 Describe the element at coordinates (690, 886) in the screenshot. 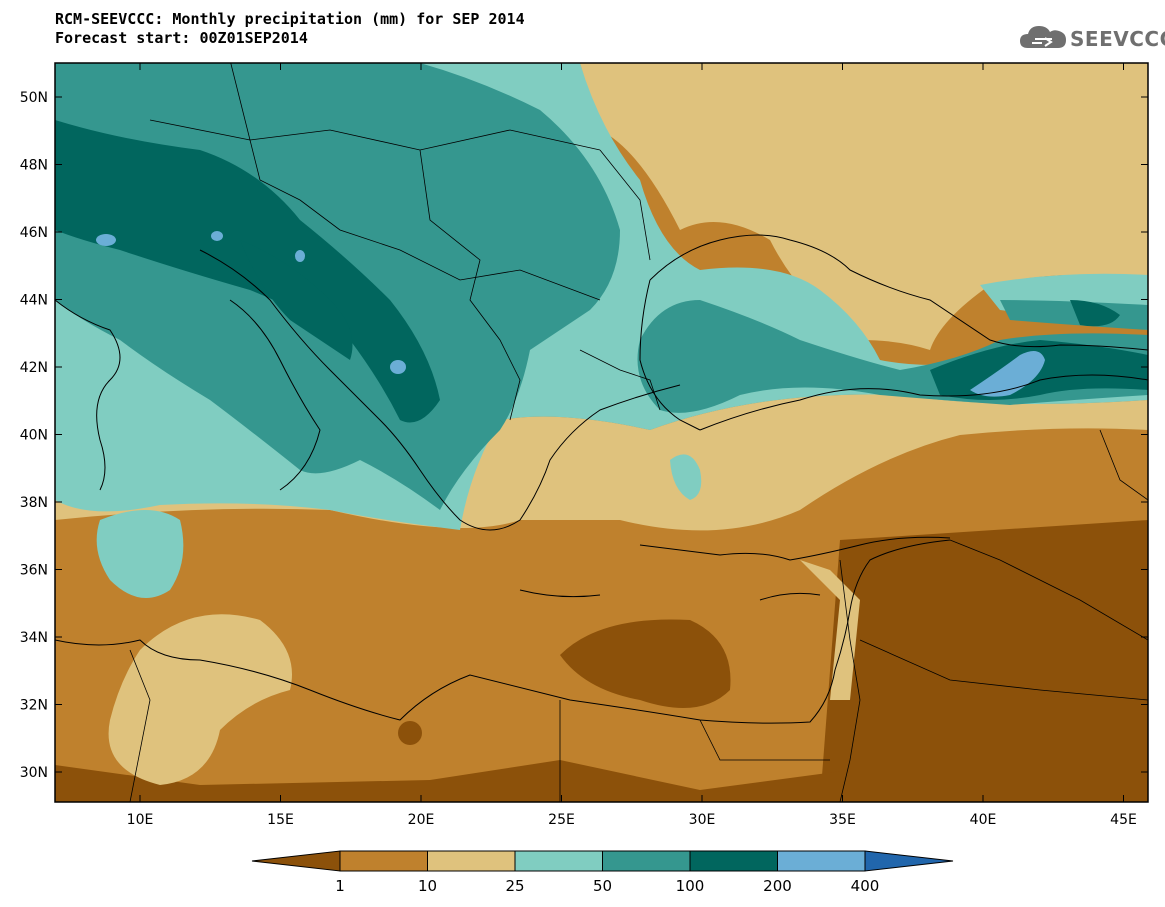

I see `colorbar-label: 100` at that location.